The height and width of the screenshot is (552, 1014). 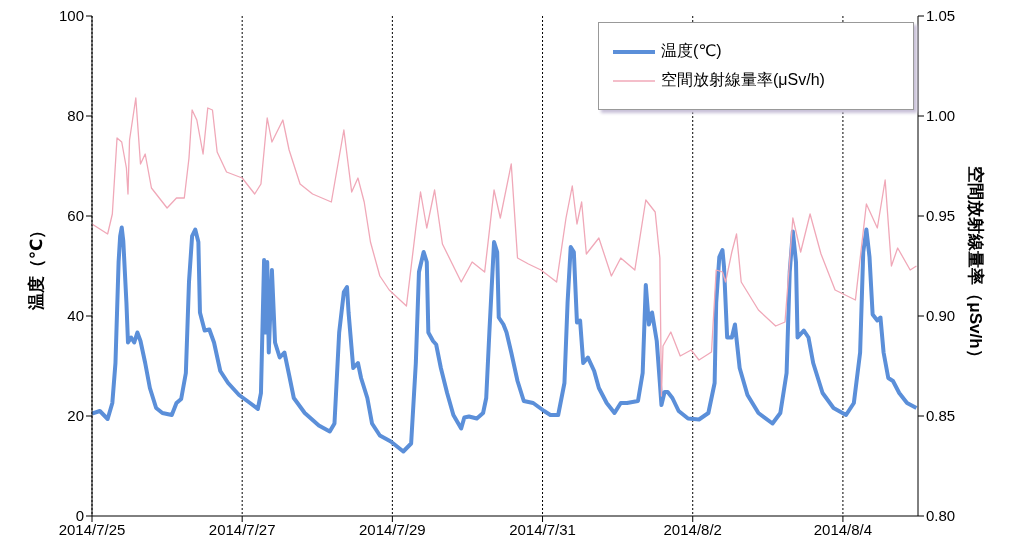 I want to click on x-tick-label: 2014/8/2, so click(x=692, y=529).